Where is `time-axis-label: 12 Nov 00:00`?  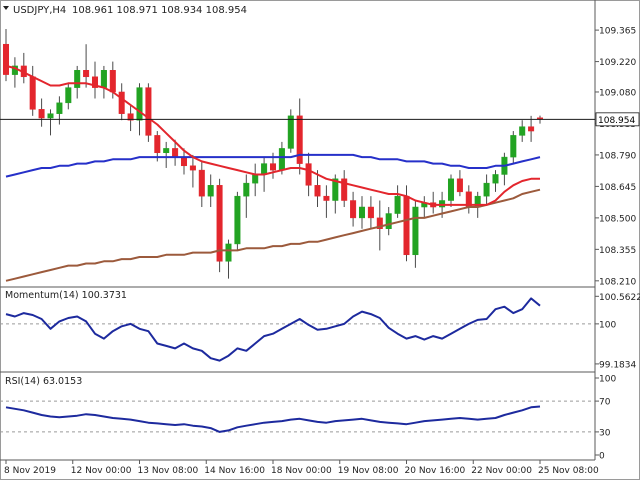 time-axis-label: 12 Nov 00:00 is located at coordinates (101, 471).